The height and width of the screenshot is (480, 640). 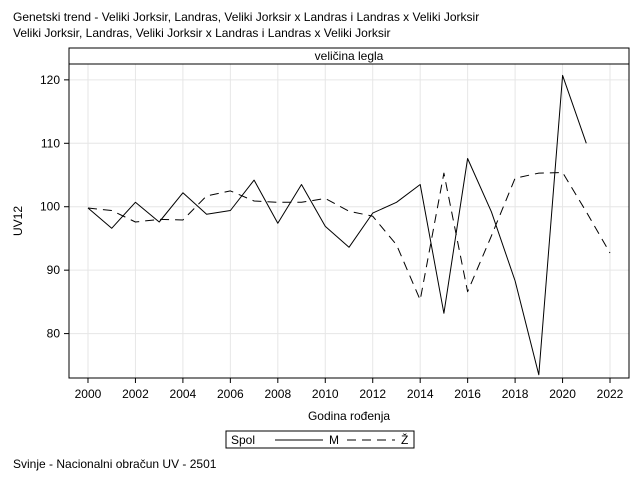 What do you see at coordinates (404, 439) in the screenshot?
I see `legend-entry-z: Ž` at bounding box center [404, 439].